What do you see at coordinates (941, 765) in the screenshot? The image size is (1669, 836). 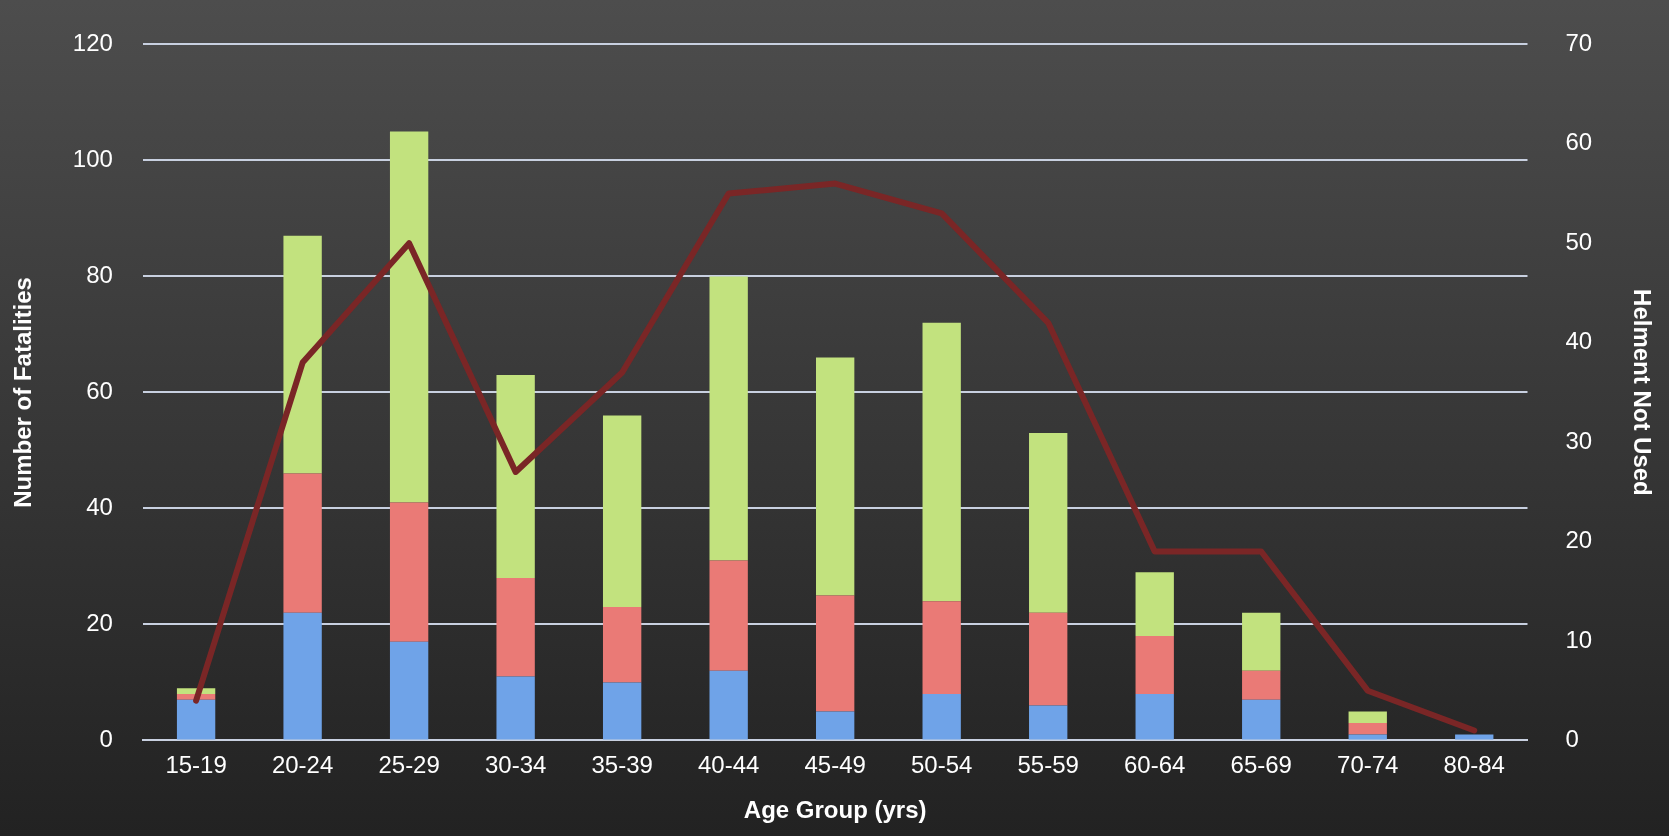 I see `x-tick-label: 50-54` at bounding box center [941, 765].